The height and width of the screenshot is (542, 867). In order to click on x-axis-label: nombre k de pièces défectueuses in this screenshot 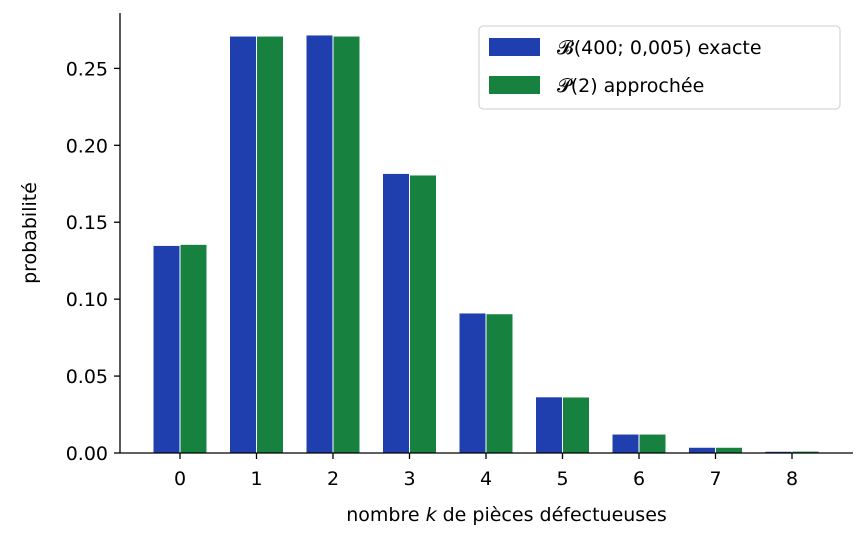, I will do `click(506, 515)`.